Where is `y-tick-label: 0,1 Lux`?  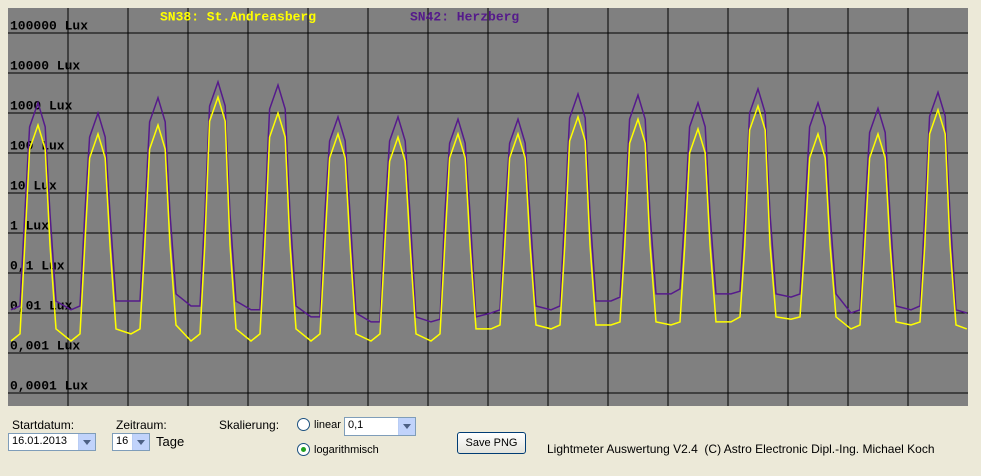
y-tick-label: 0,1 Lux is located at coordinates (37, 265).